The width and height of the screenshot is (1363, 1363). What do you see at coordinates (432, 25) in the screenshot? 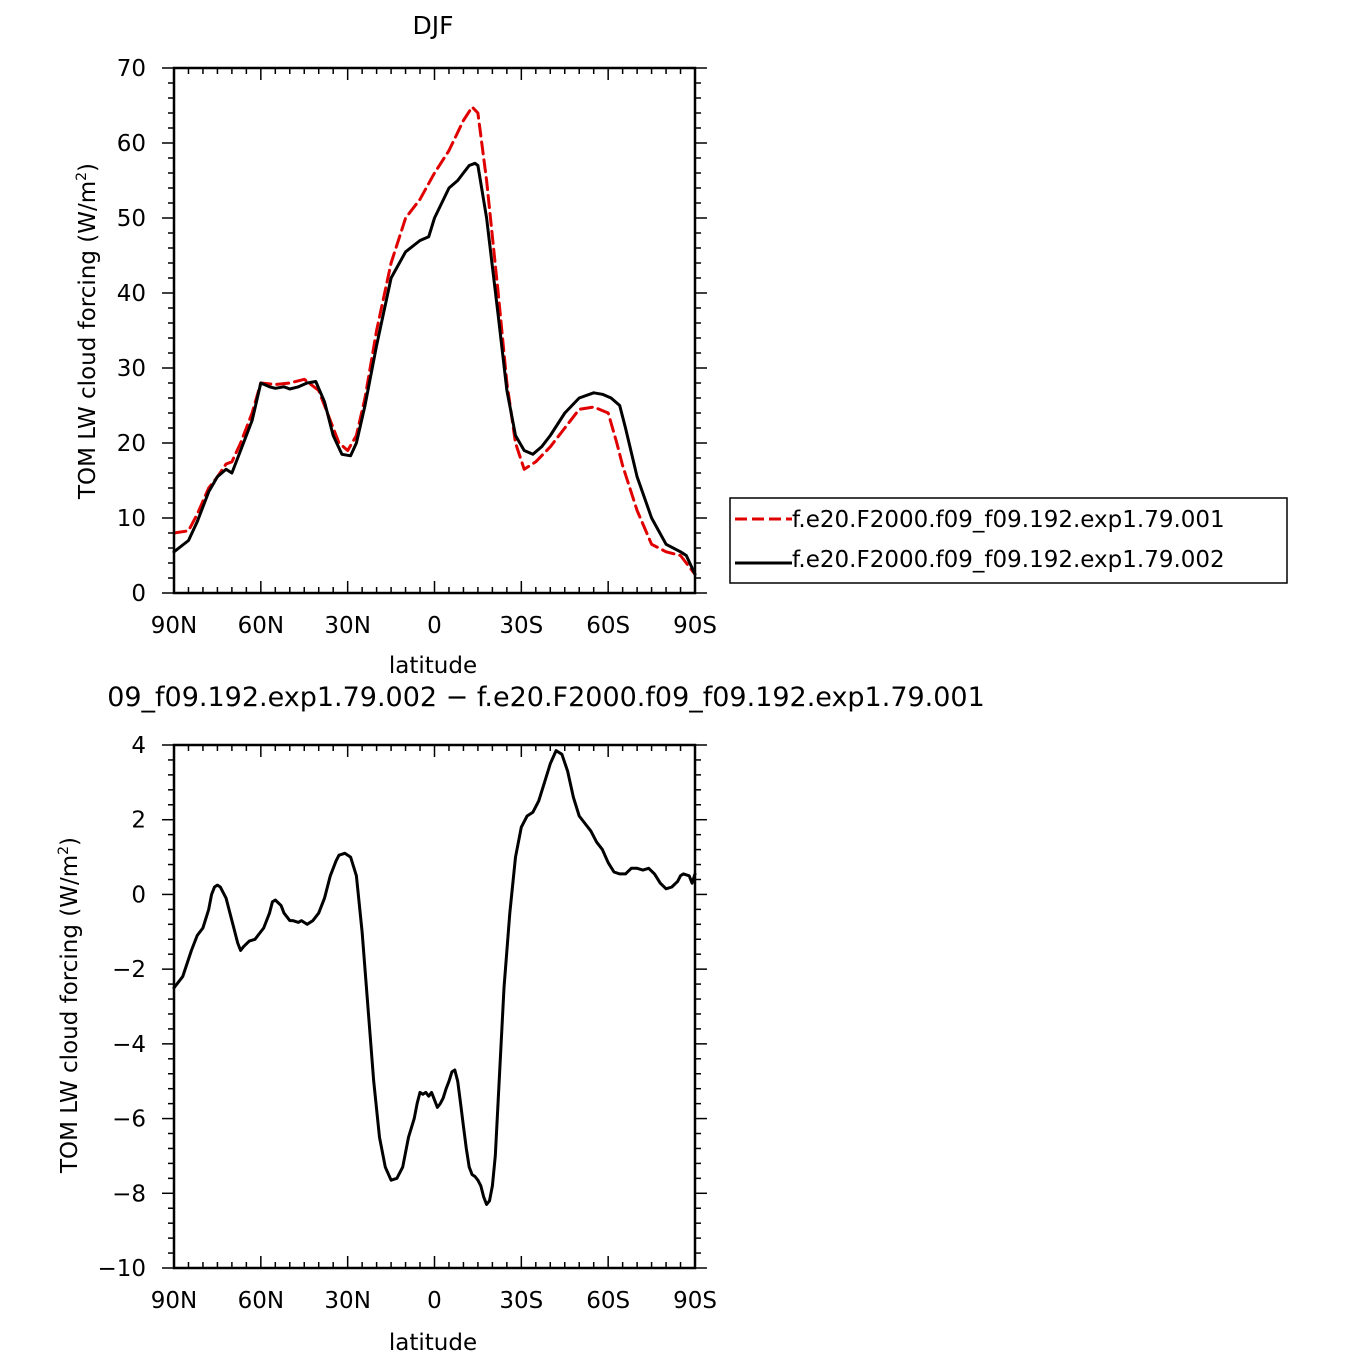
I see `chart-title: DJF` at bounding box center [432, 25].